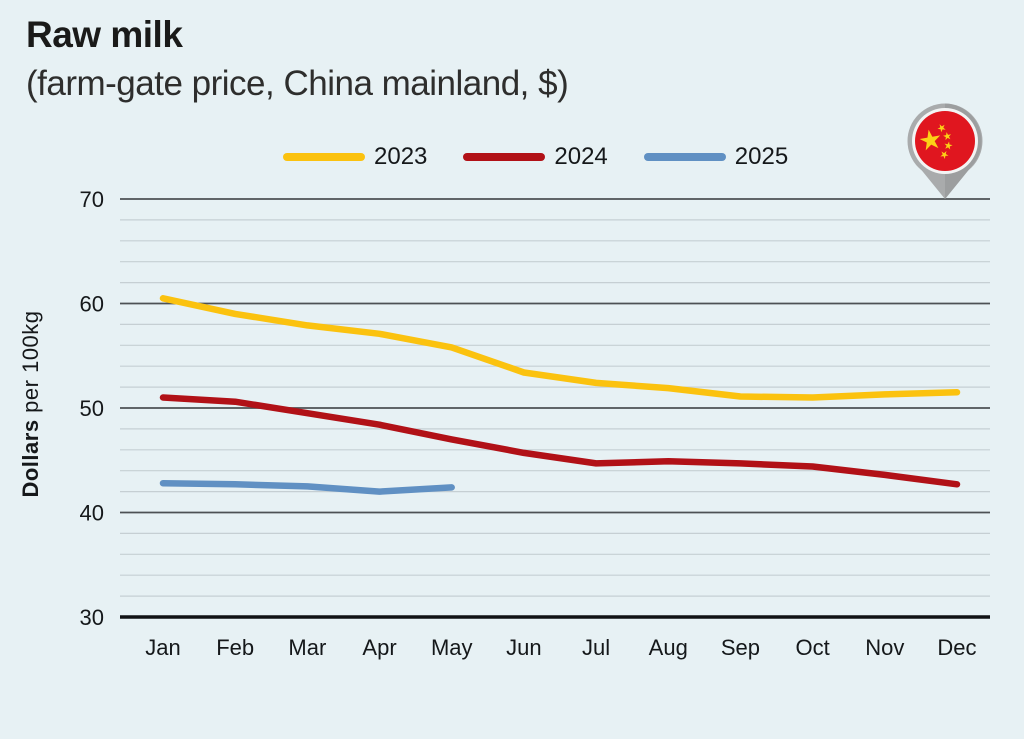  Describe the element at coordinates (813, 647) in the screenshot. I see `x-tick-label: Oct` at that location.